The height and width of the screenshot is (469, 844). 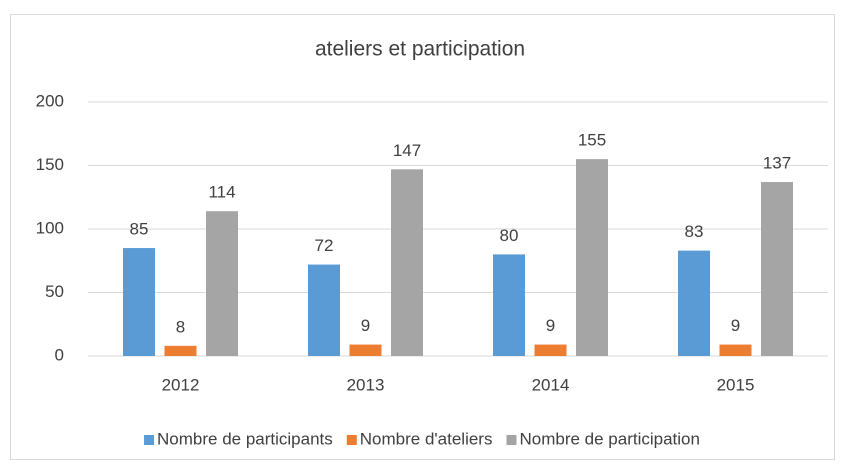 What do you see at coordinates (366, 384) in the screenshot?
I see `x-tick-label: 2013` at bounding box center [366, 384].